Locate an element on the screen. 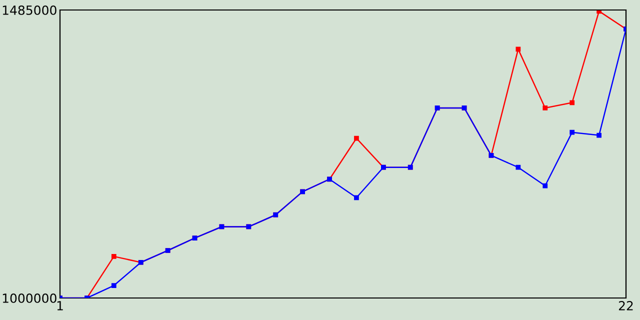  y-tick-label: 1000000 is located at coordinates (29, 298).